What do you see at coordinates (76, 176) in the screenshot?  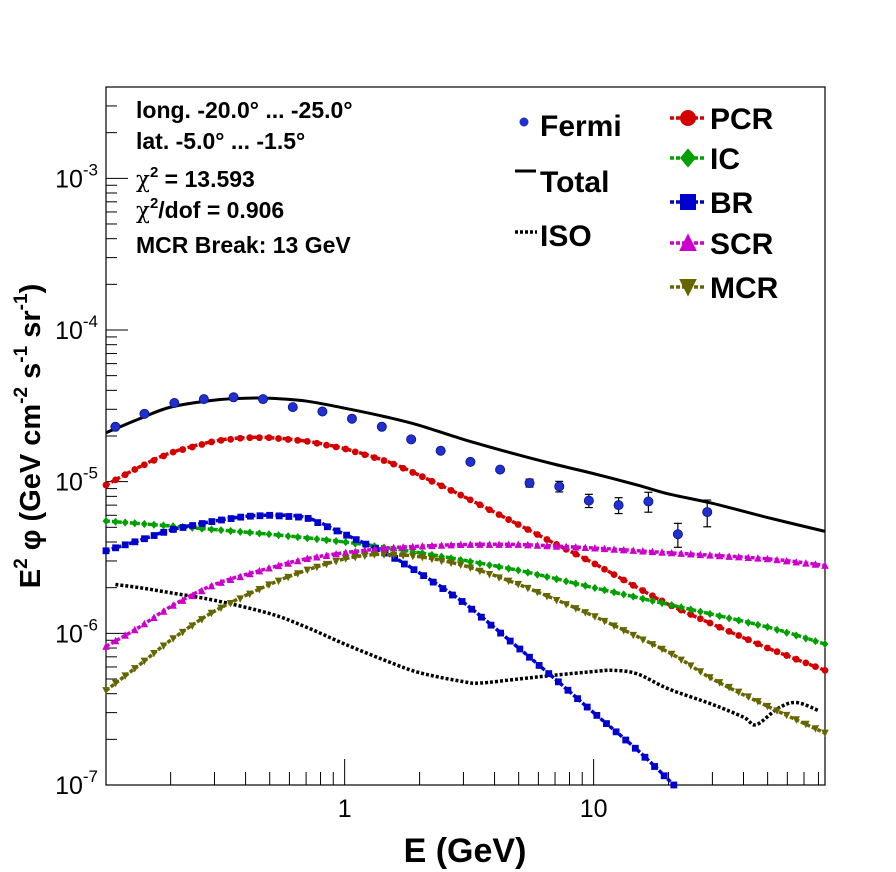 I see `y-tick-label: 10-3` at bounding box center [76, 176].